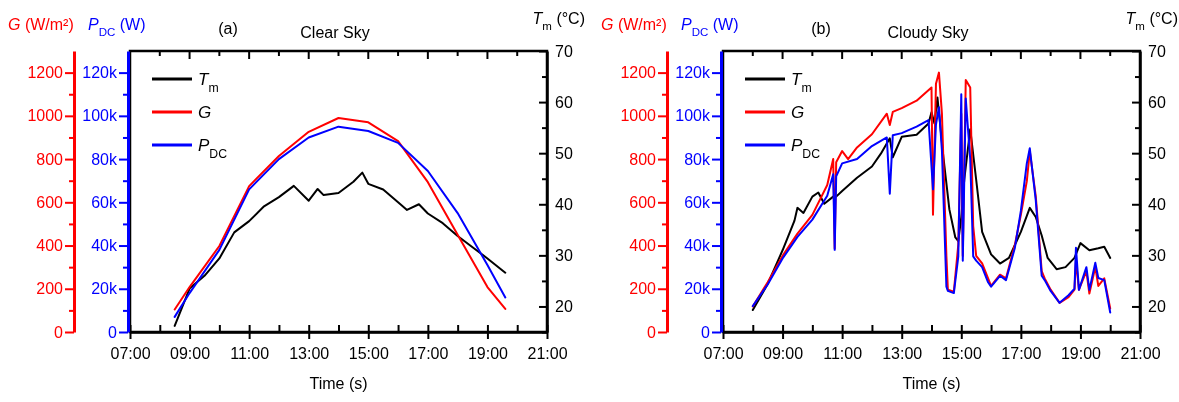 This screenshot has height=402, width=1179. Describe the element at coordinates (228, 28) in the screenshot. I see `text: (a)` at that location.